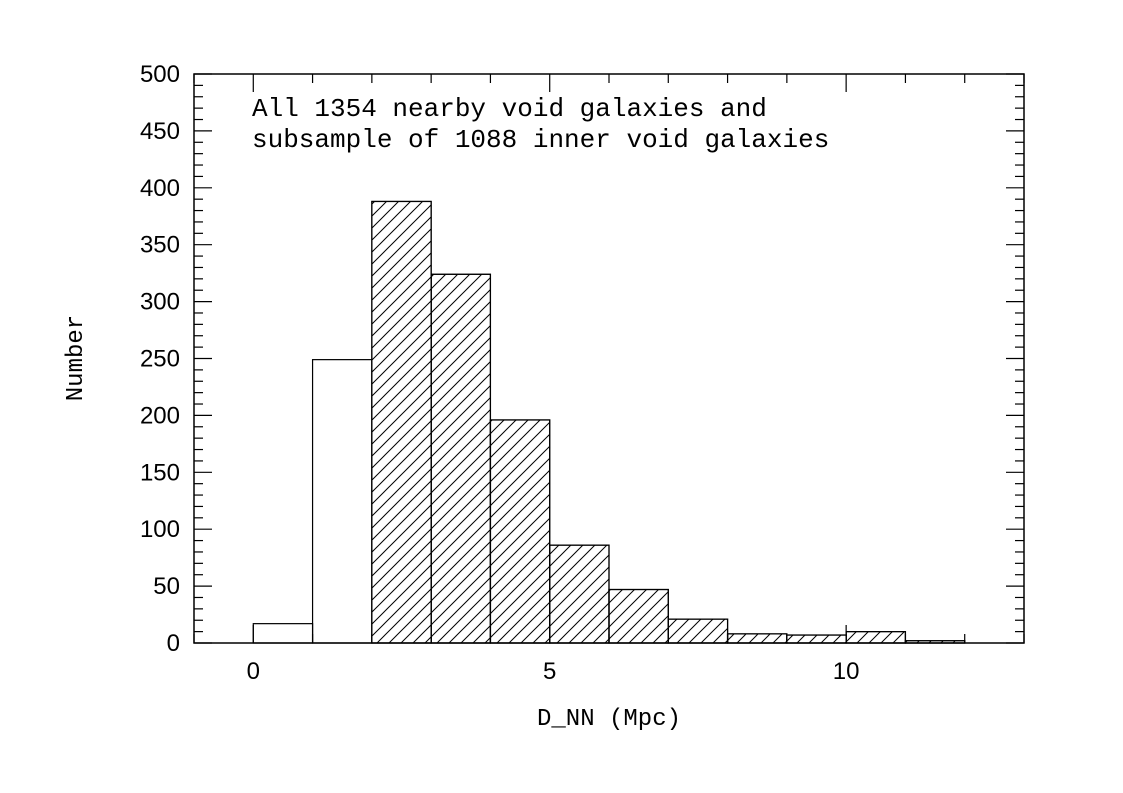 This screenshot has width=1123, height=793. What do you see at coordinates (549, 671) in the screenshot?
I see `x-tick-label: 5` at bounding box center [549, 671].